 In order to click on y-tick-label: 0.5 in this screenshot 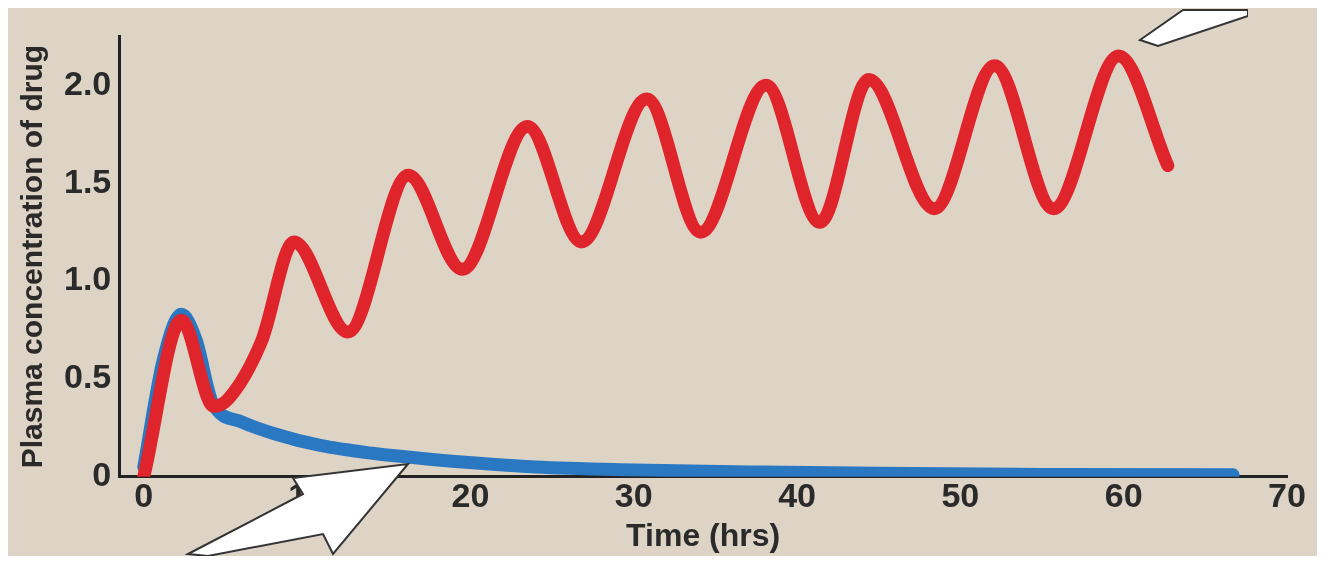, I will do `click(88, 376)`.